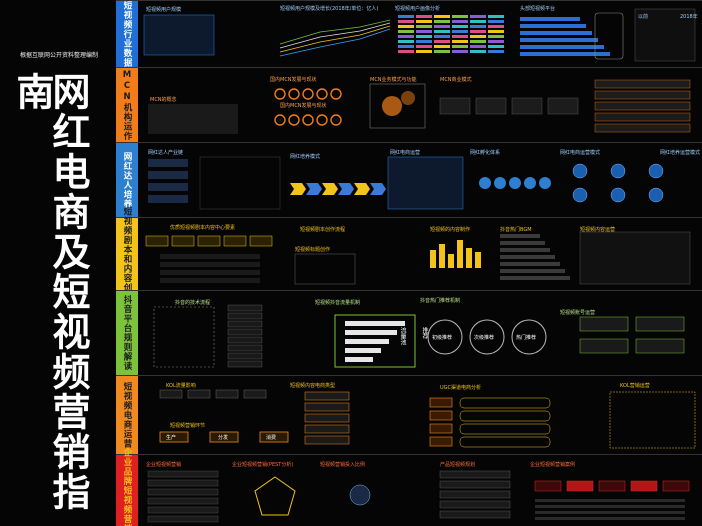  Describe the element at coordinates (526, 338) in the screenshot. I see `recommend-stage-label: 热门推荐` at that location.